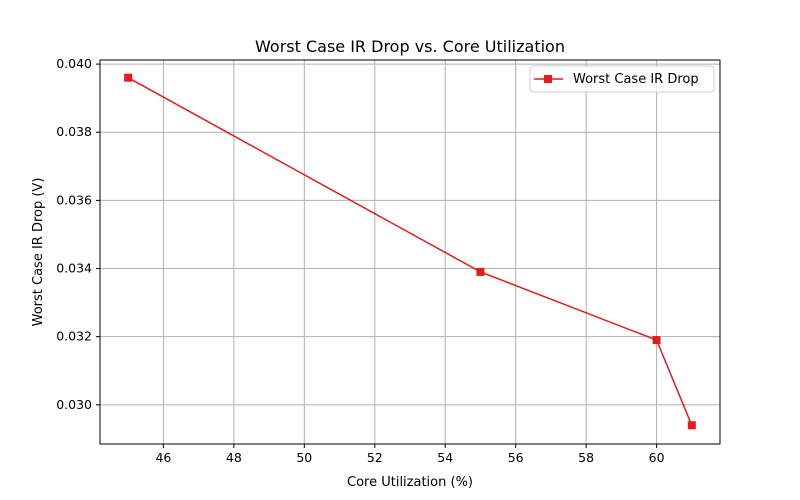 Image resolution: width=800 pixels, height=500 pixels. I want to click on x-tick-label: 50, so click(304, 457).